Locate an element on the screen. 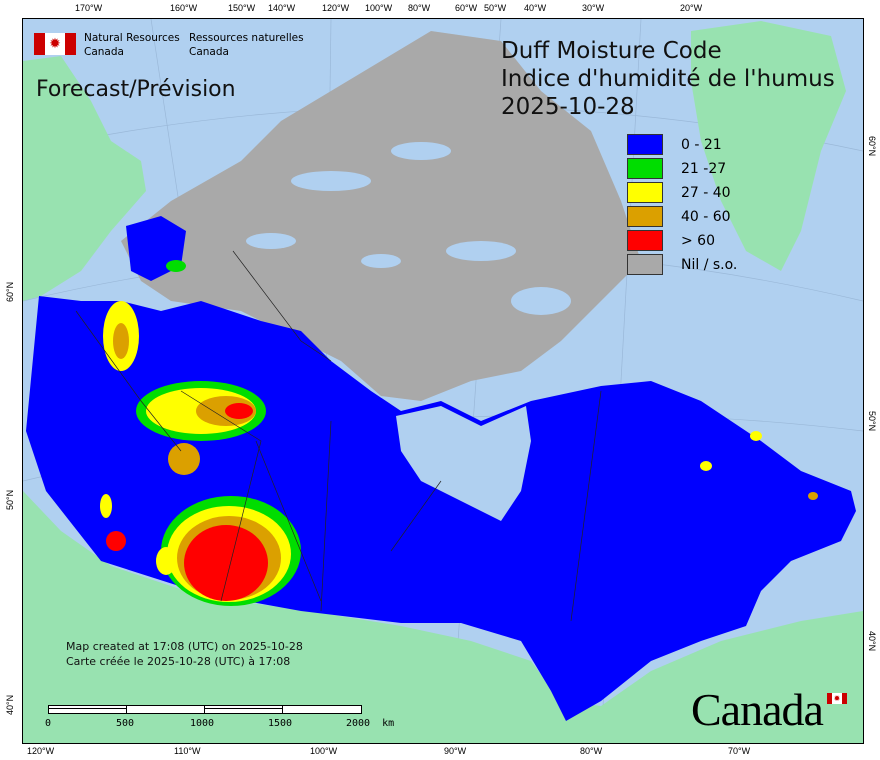 This screenshot has width=880, height=760. canada-flag-icon: ✹ is located at coordinates (55, 44).